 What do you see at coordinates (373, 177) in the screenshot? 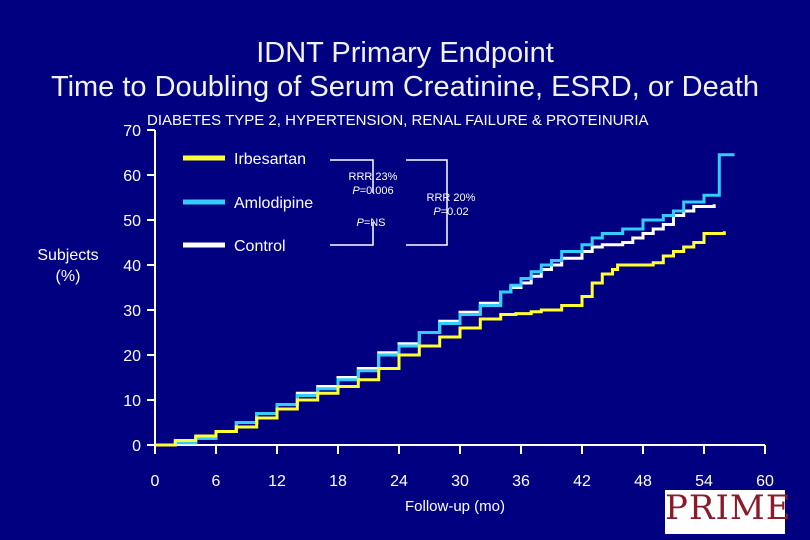
I see `annotation-rrr23-label: RRR 23%` at bounding box center [373, 177].